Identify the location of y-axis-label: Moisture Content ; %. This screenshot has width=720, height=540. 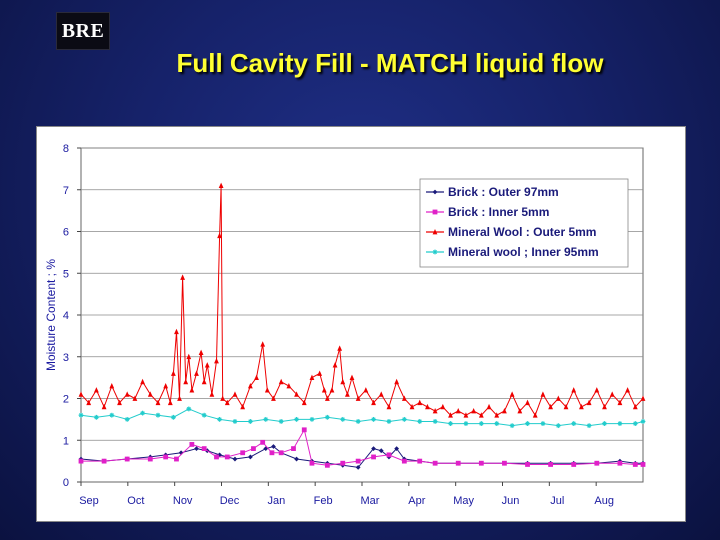
(51, 315).